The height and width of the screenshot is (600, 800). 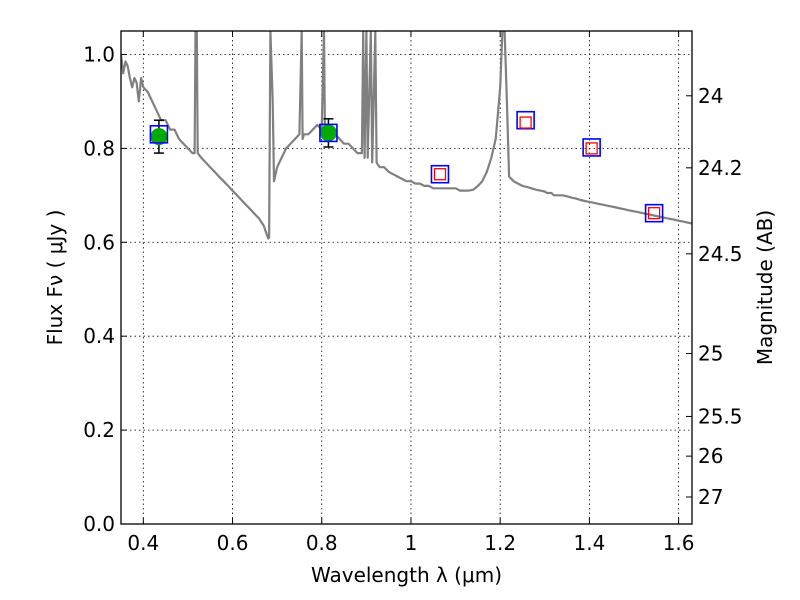 What do you see at coordinates (105, 289) in the screenshot?
I see `y-axis-left: 0.0 0.2 0.4 0.6 0.8 1.0` at bounding box center [105, 289].